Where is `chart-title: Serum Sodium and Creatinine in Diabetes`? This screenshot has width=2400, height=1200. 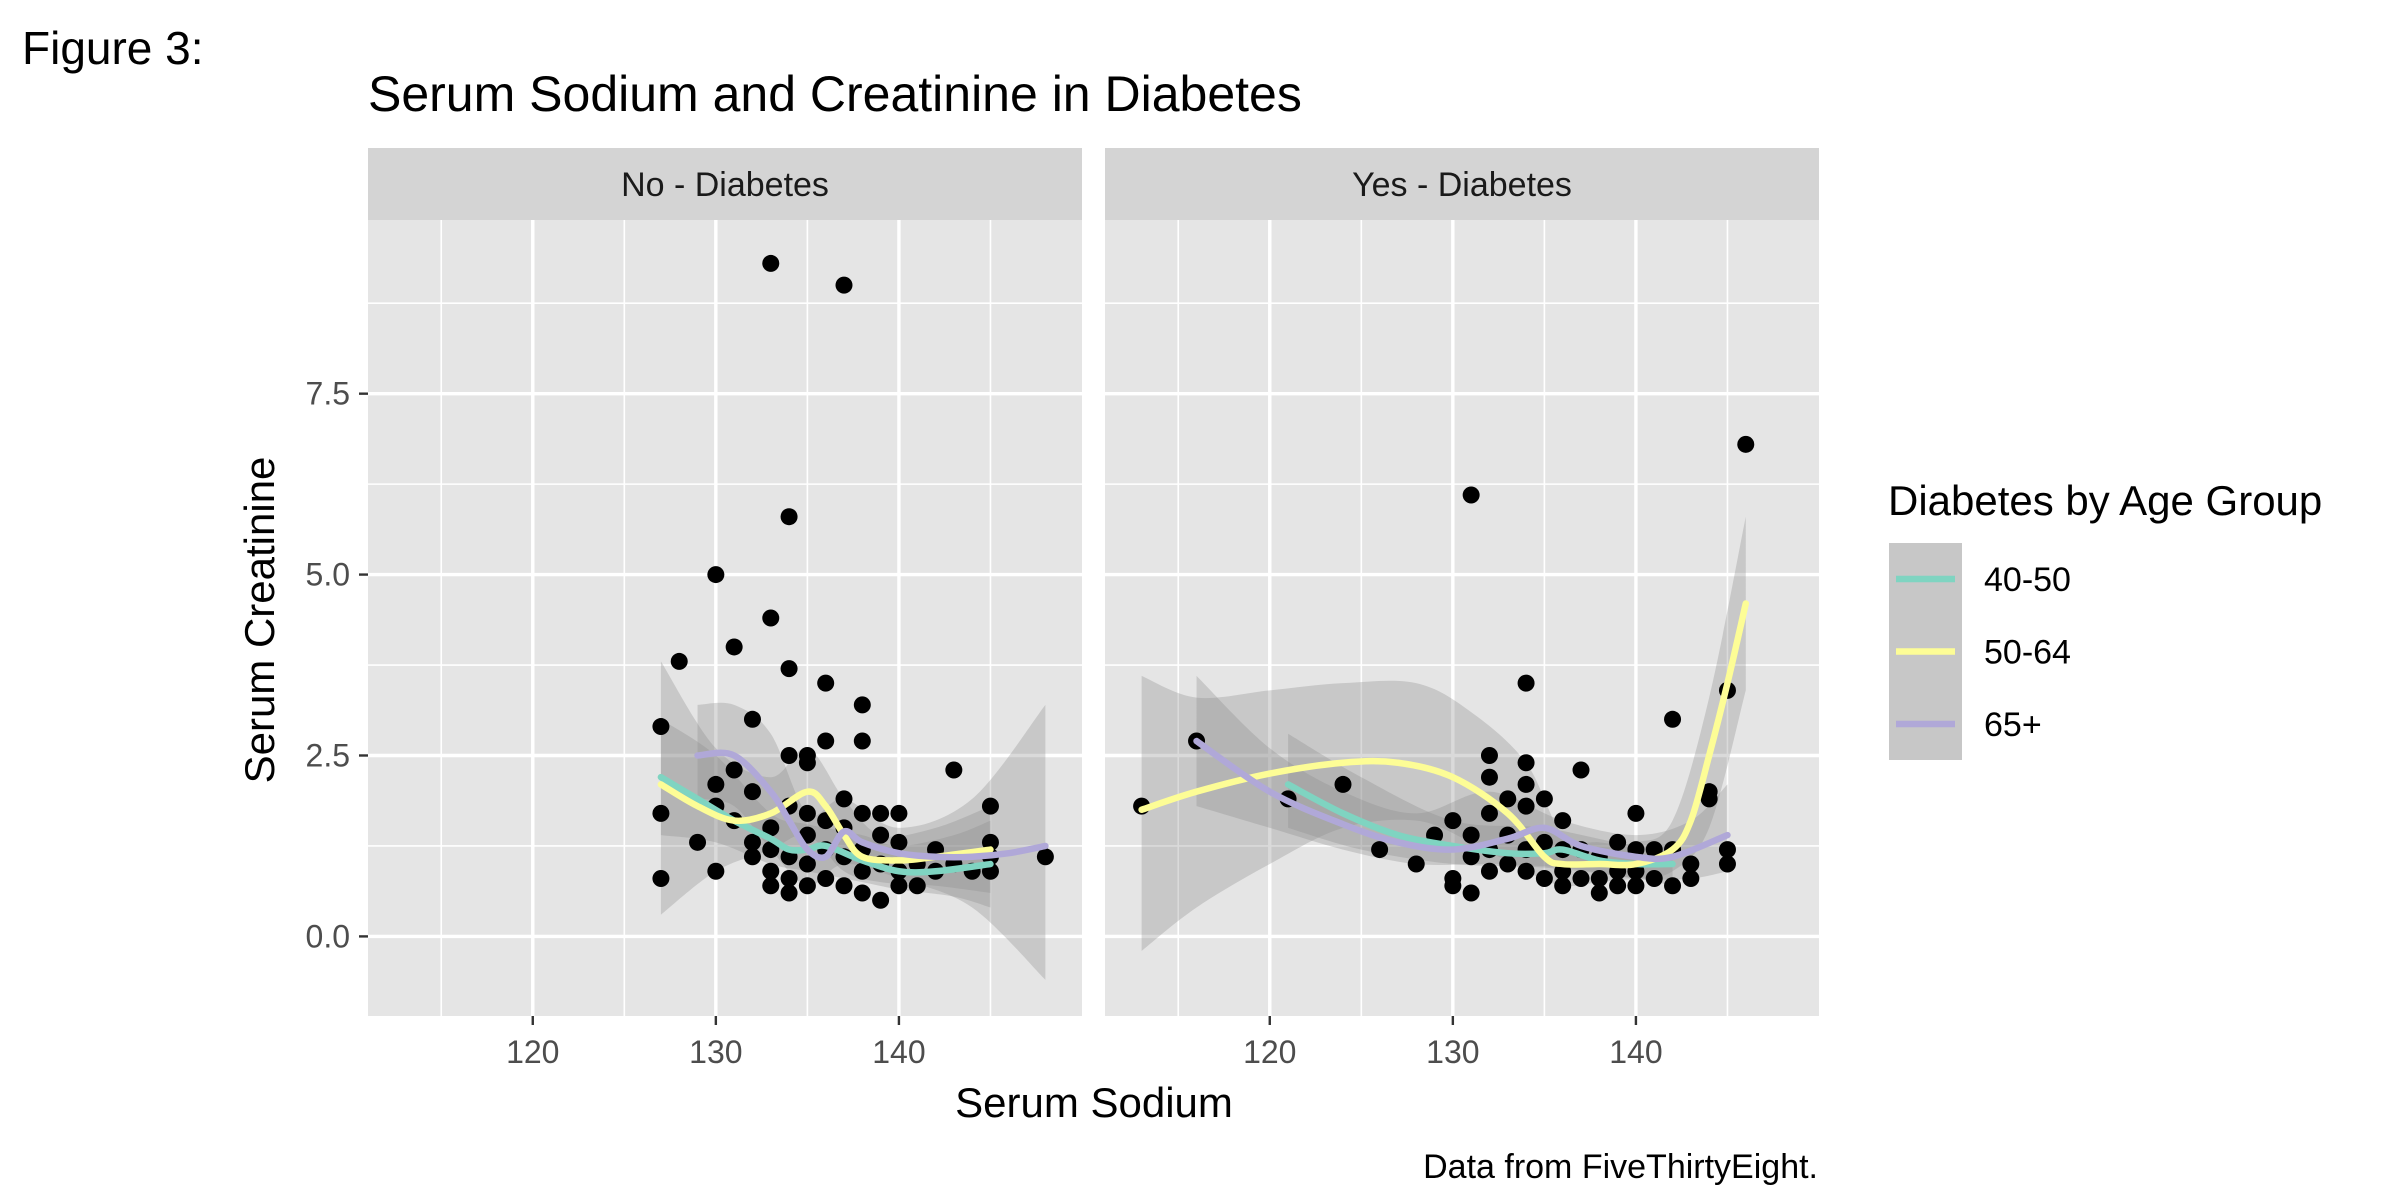 chart-title: Serum Sodium and Creatinine in Diabetes is located at coordinates (835, 94).